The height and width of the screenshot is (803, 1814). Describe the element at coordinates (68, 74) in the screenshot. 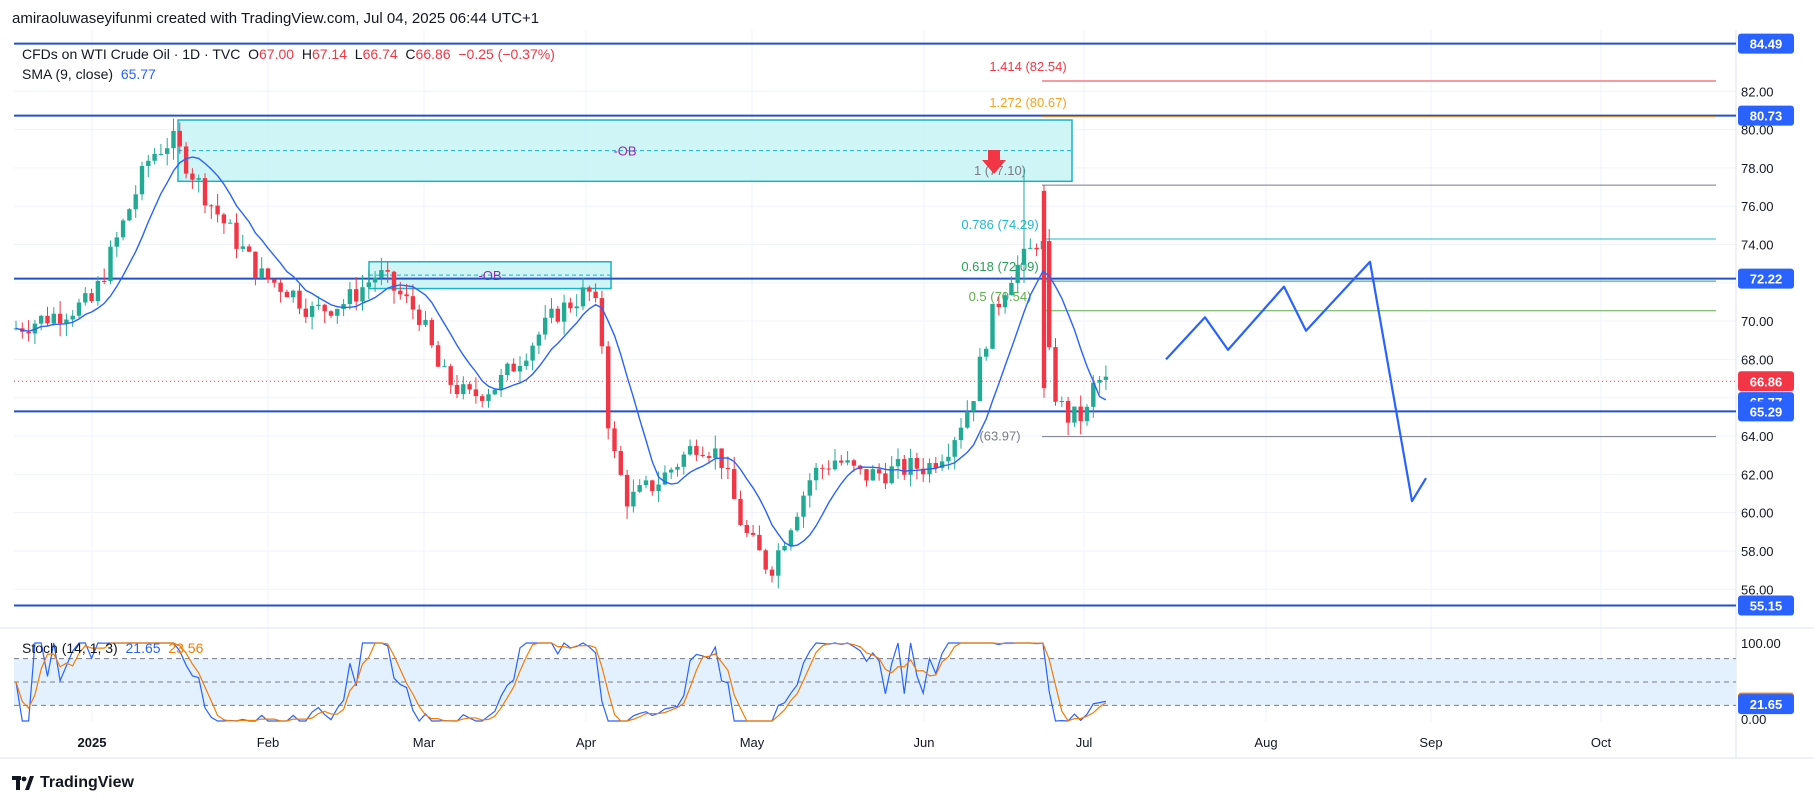

I see `sma-label: SMA (9, close)` at that location.